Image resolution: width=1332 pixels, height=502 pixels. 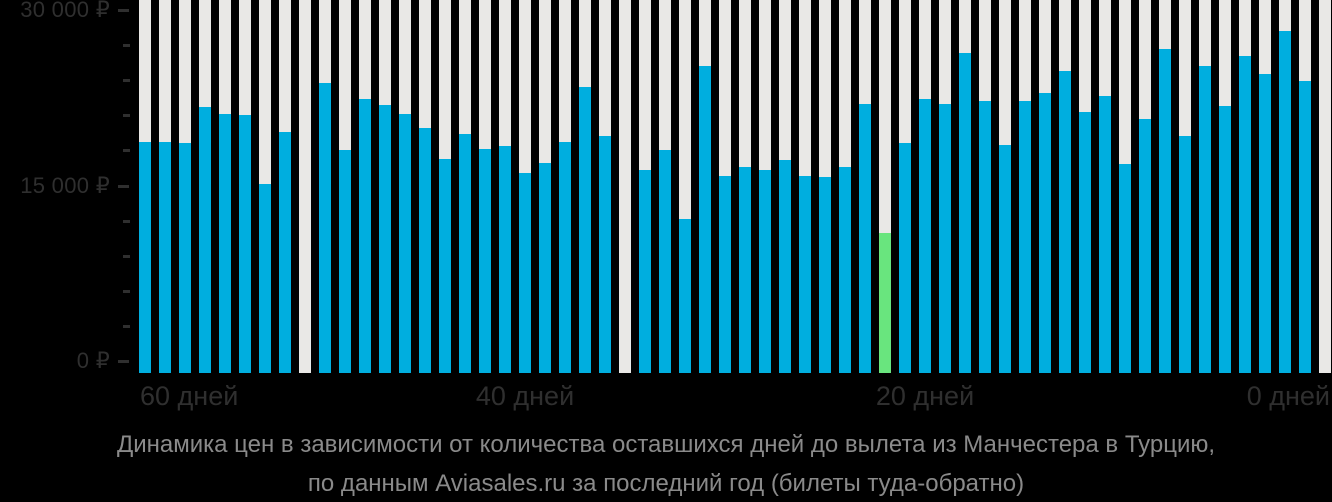 What do you see at coordinates (1288, 396) in the screenshot?
I see `x-axis-label: 0 дней` at bounding box center [1288, 396].